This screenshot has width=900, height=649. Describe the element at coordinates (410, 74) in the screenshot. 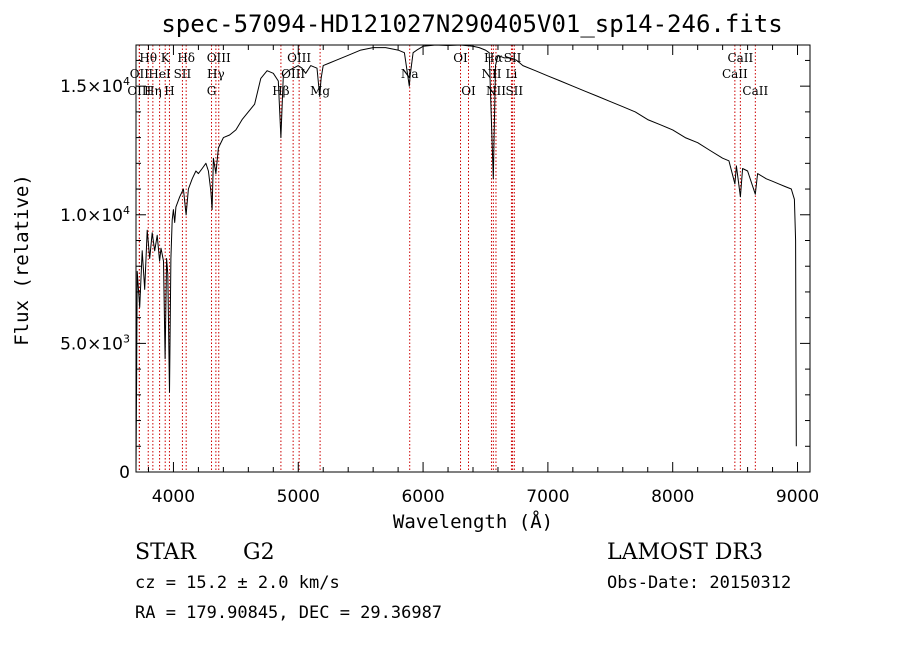

I see `spectral-line-label: Na` at that location.